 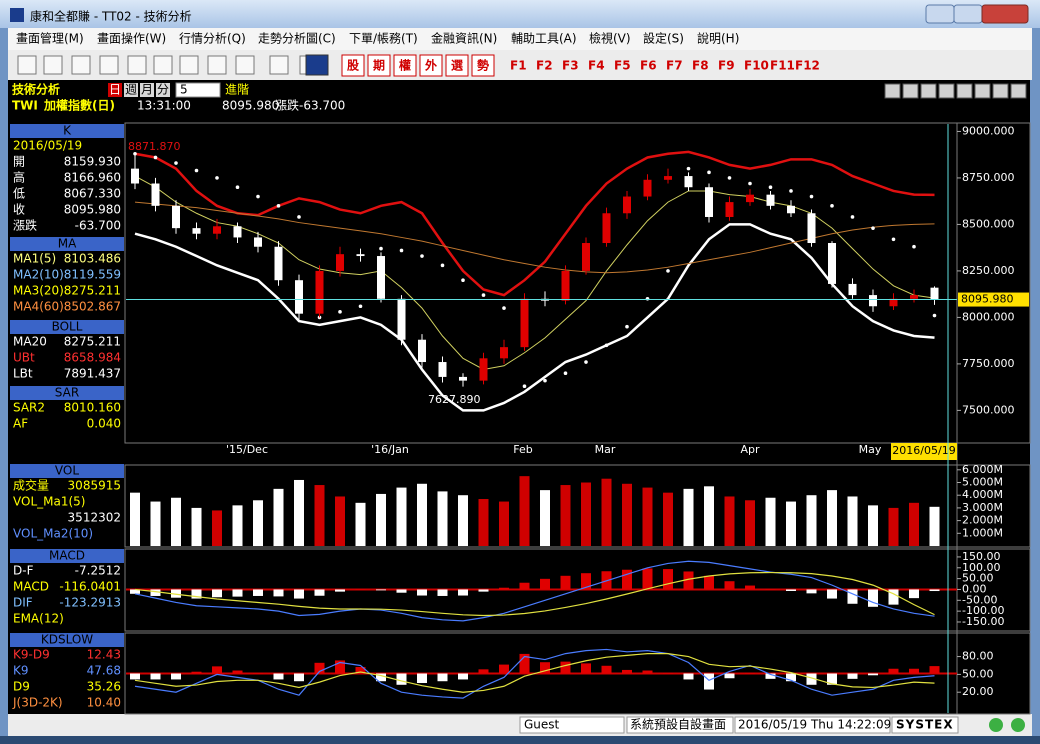 I want to click on function-key: F8, so click(x=700, y=66).